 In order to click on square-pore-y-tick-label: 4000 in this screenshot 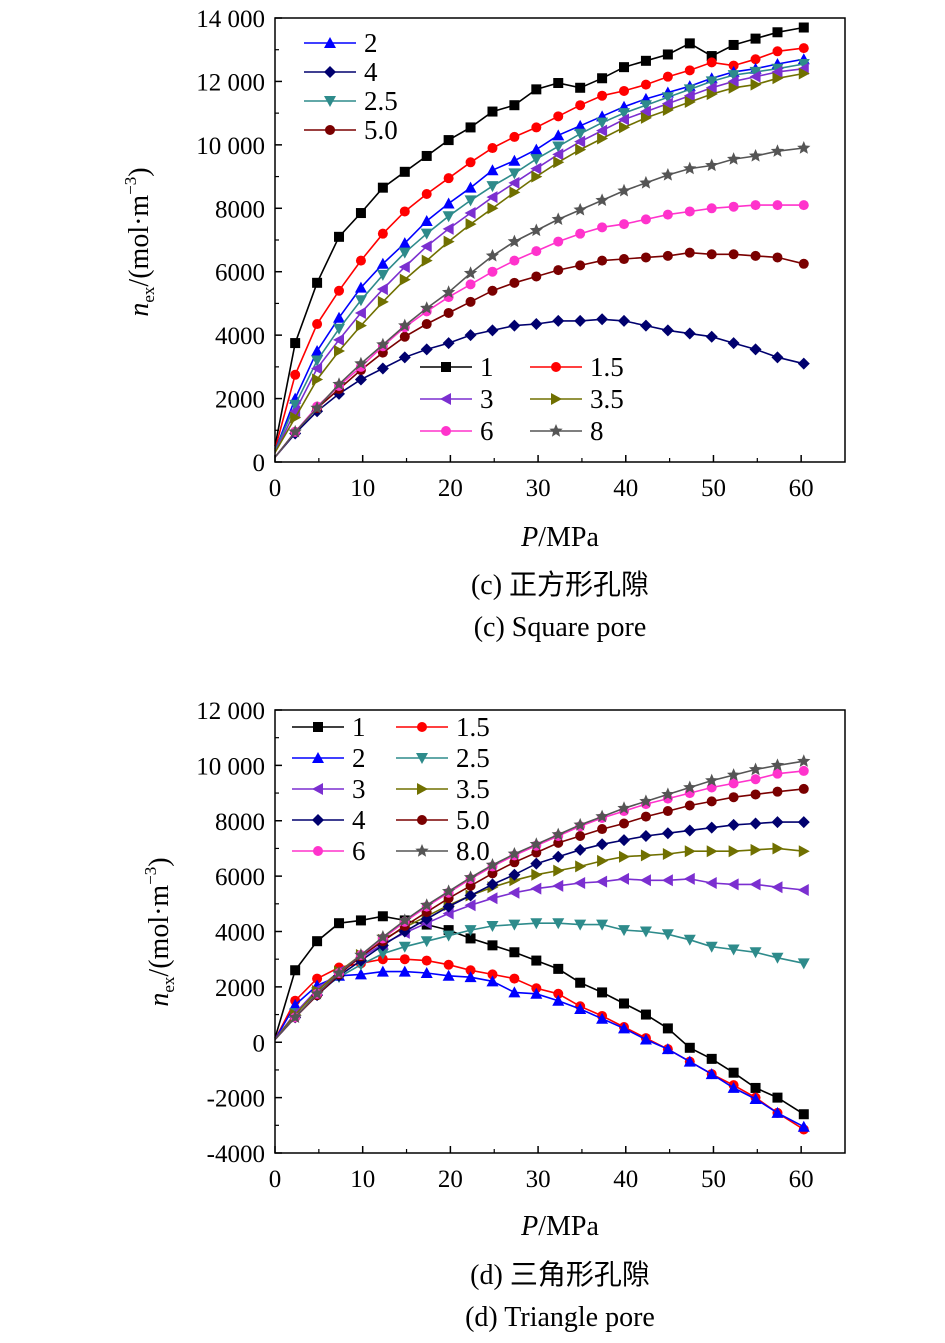, I will do `click(240, 336)`.